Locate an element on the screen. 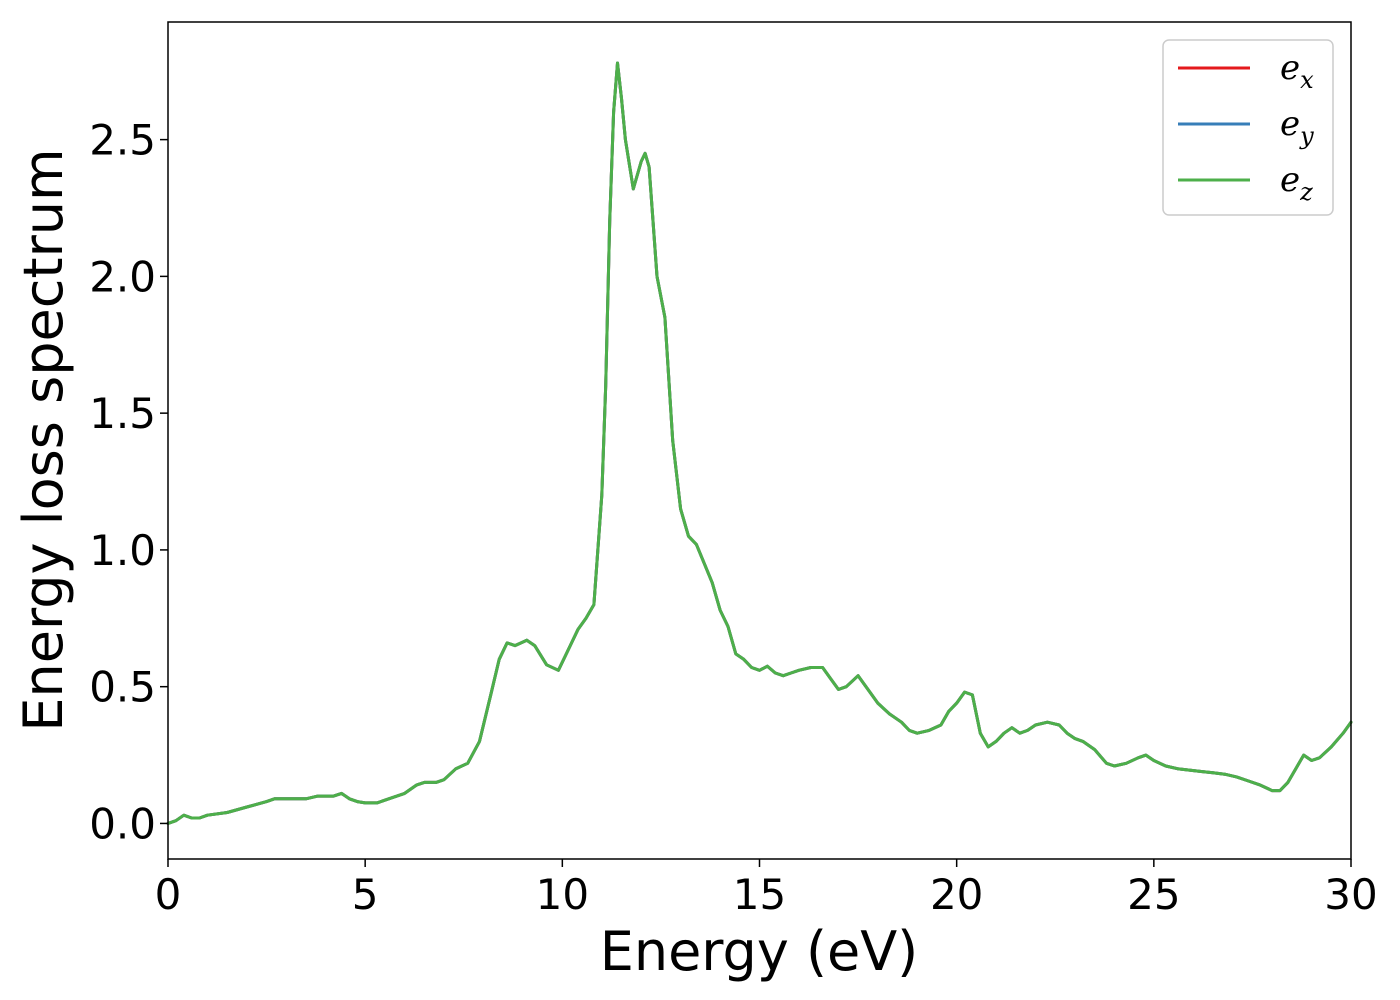  x-tick-label: 20 is located at coordinates (956, 894).